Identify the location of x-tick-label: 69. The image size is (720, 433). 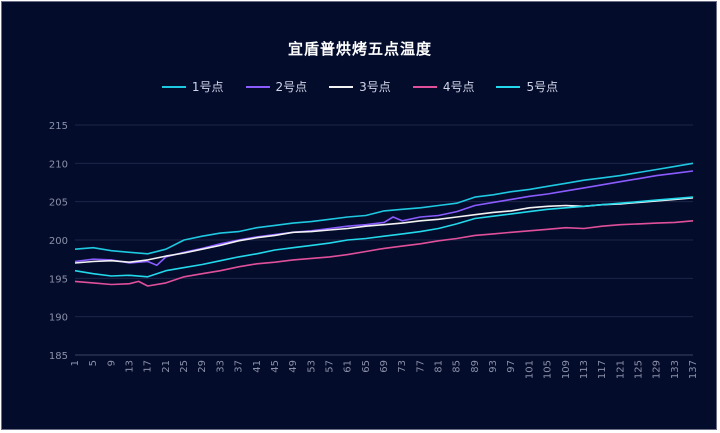
(384, 366).